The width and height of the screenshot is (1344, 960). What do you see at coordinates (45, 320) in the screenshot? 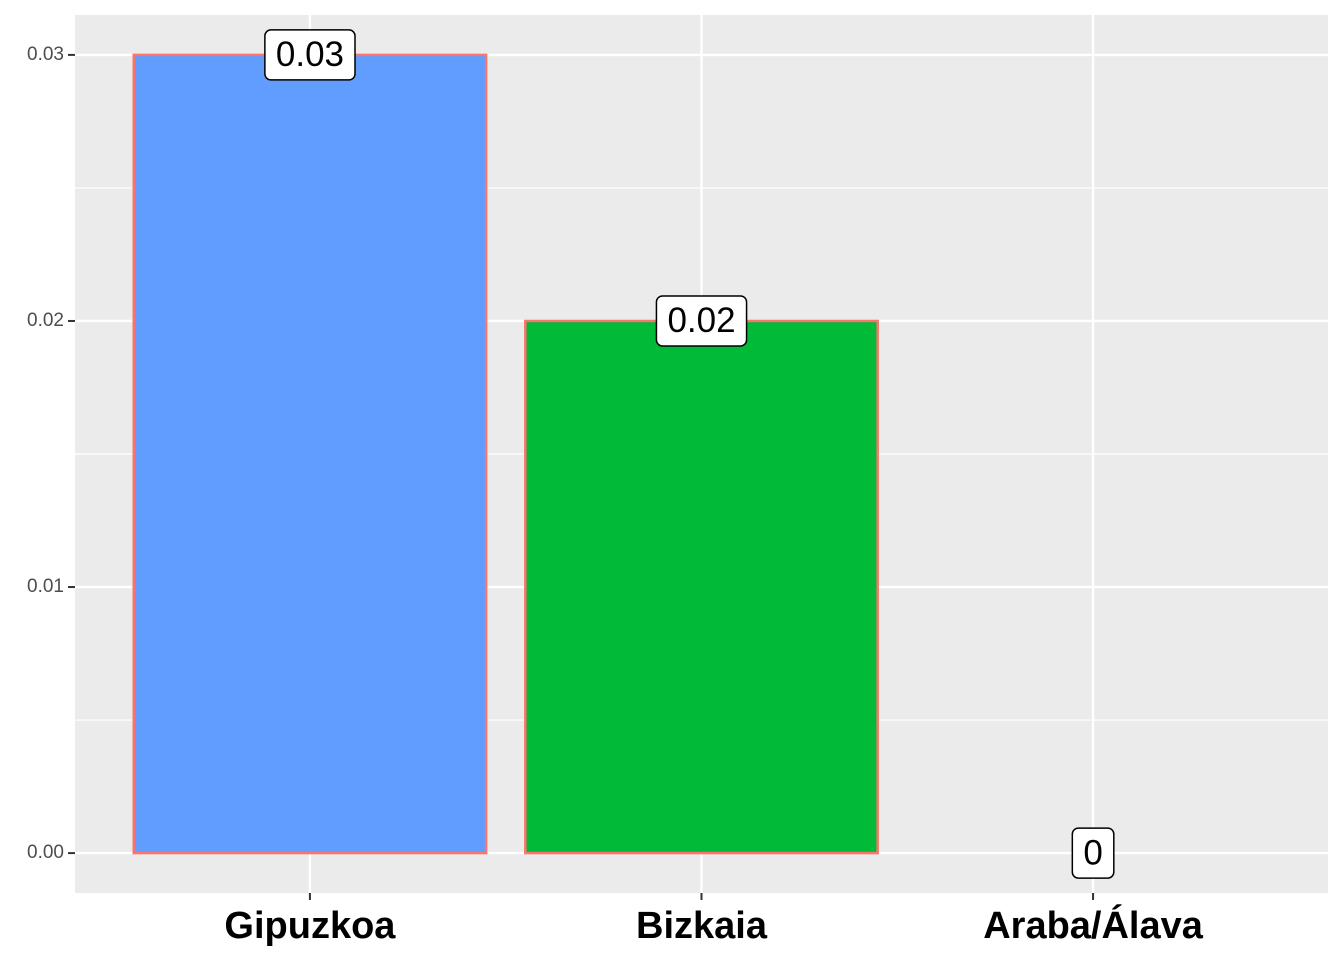
I see `y-tick-label: 0.02` at bounding box center [45, 320].